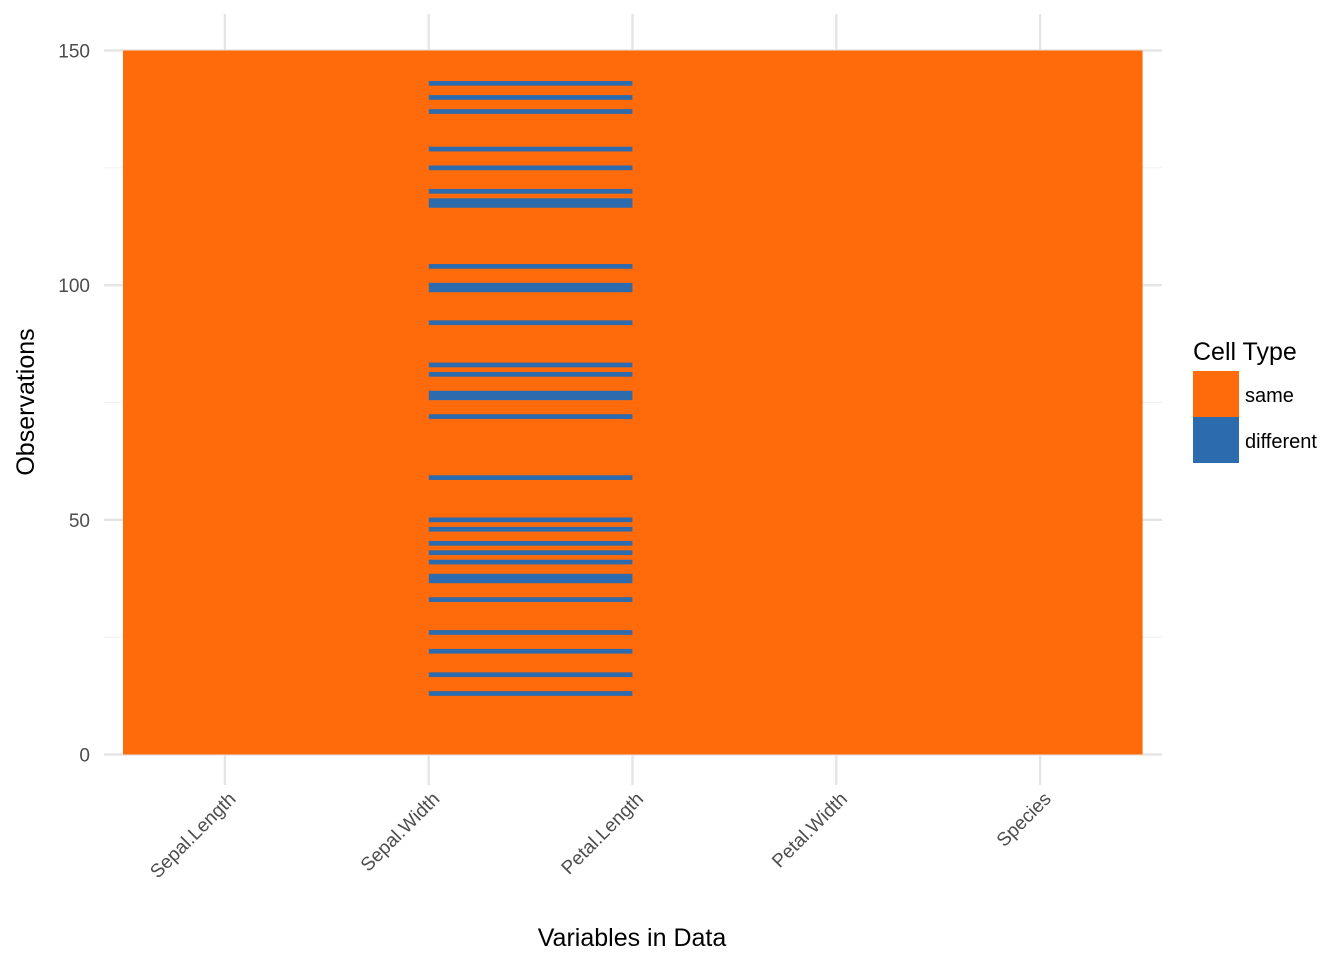  What do you see at coordinates (74, 404) in the screenshot?
I see `y-axis-ticks: 0 50 100 150` at bounding box center [74, 404].